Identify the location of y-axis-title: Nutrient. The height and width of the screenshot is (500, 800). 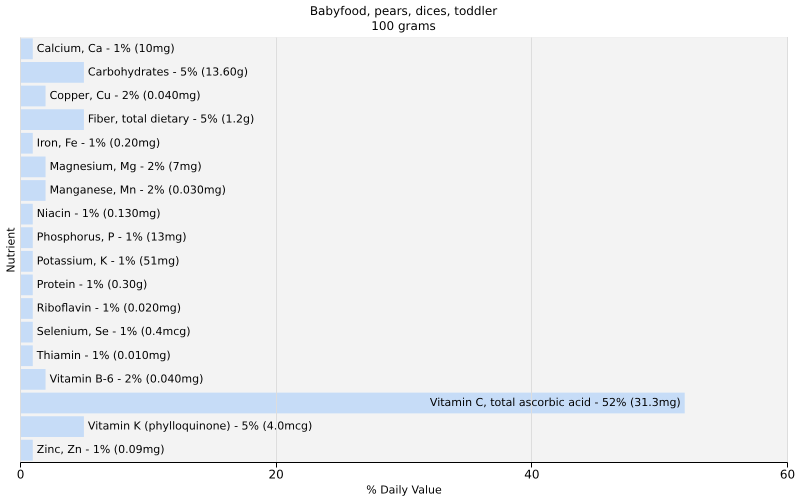
(11, 249).